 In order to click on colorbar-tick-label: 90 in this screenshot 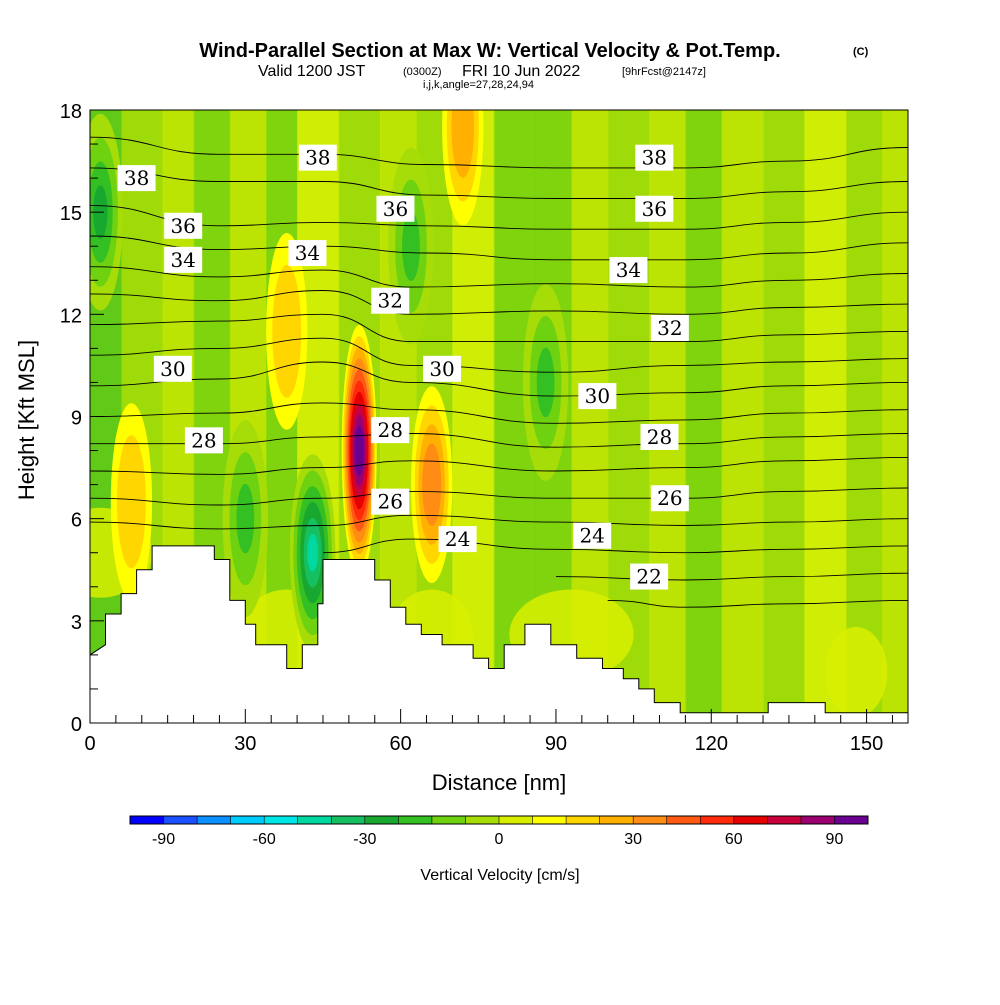, I will do `click(835, 839)`.